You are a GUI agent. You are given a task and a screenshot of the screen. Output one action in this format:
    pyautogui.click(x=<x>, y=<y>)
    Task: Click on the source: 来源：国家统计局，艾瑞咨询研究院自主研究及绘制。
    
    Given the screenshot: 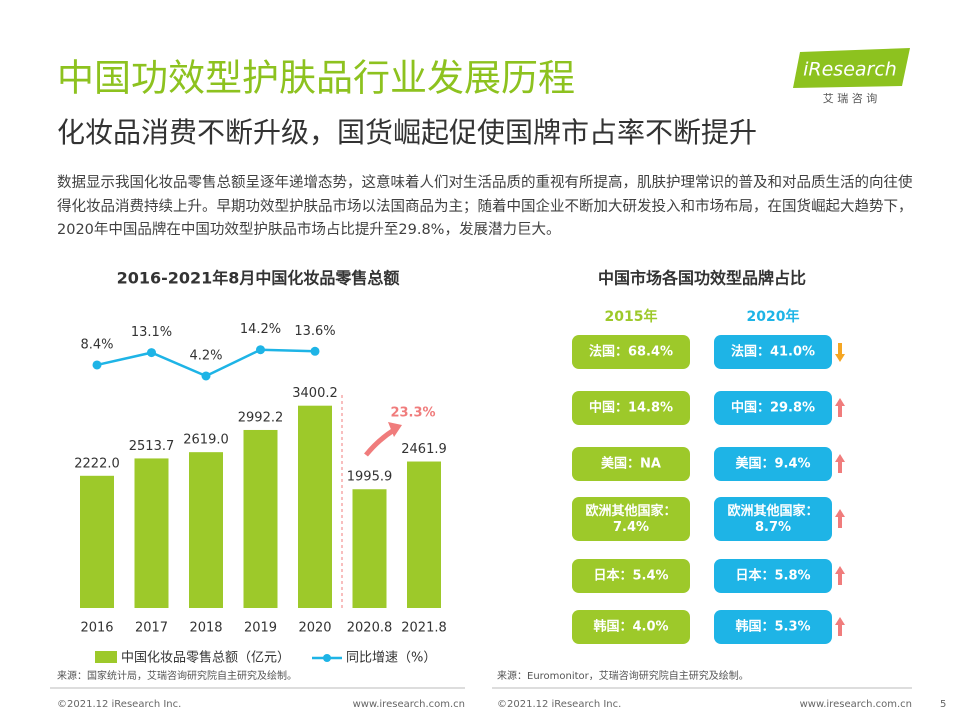 What is the action you would take?
    pyautogui.click(x=177, y=675)
    